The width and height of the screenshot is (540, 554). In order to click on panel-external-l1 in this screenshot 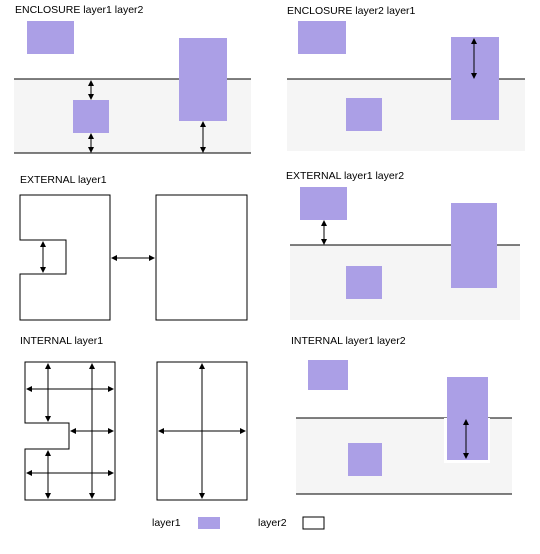, I will do `click(133, 257)`.